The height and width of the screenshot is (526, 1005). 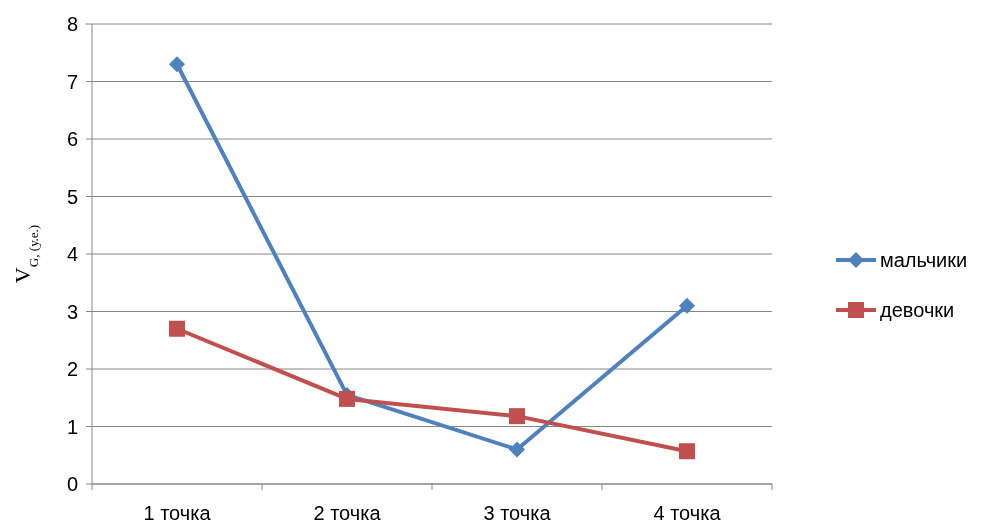 I want to click on x-tick-label: 1 точка, so click(x=177, y=513).